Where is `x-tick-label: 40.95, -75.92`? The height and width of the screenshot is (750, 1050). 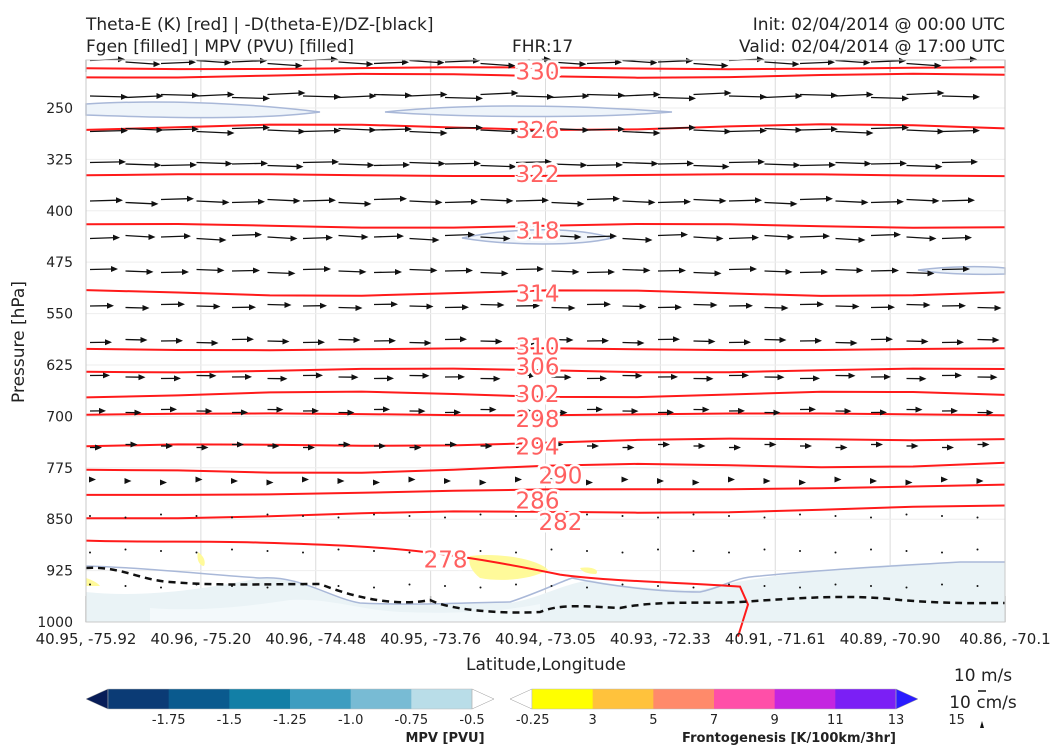
x-tick-label: 40.95, -75.92 is located at coordinates (86, 639).